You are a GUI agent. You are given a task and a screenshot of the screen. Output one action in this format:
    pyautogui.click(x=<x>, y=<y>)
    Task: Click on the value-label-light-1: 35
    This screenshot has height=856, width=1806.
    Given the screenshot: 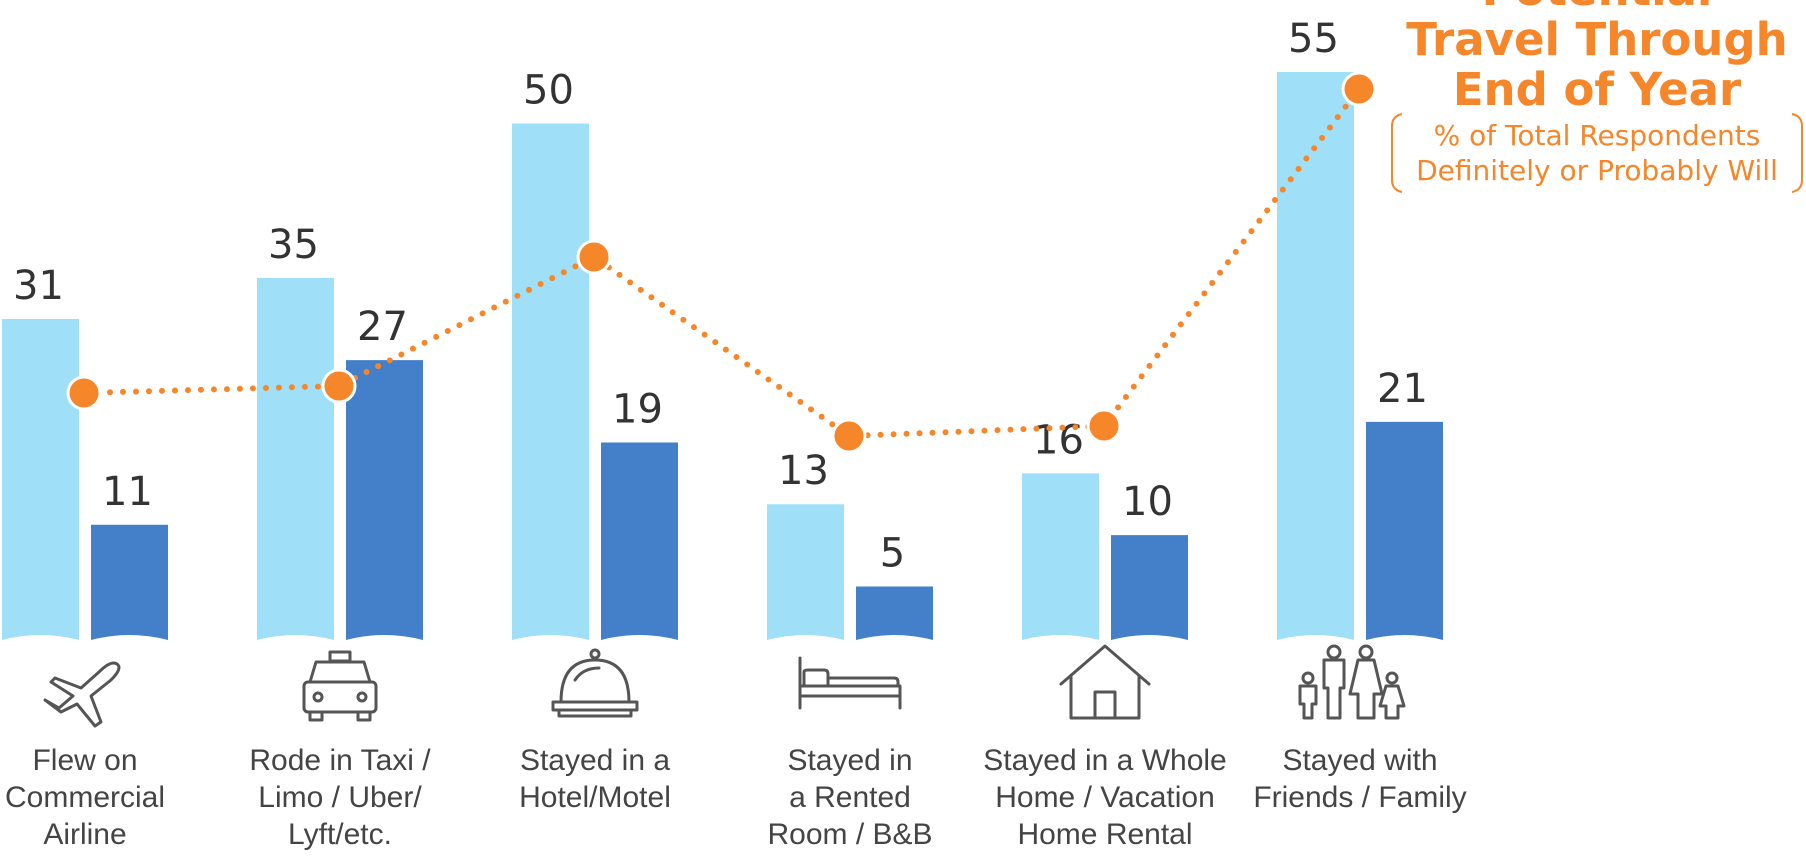 What is the action you would take?
    pyautogui.click(x=293, y=245)
    